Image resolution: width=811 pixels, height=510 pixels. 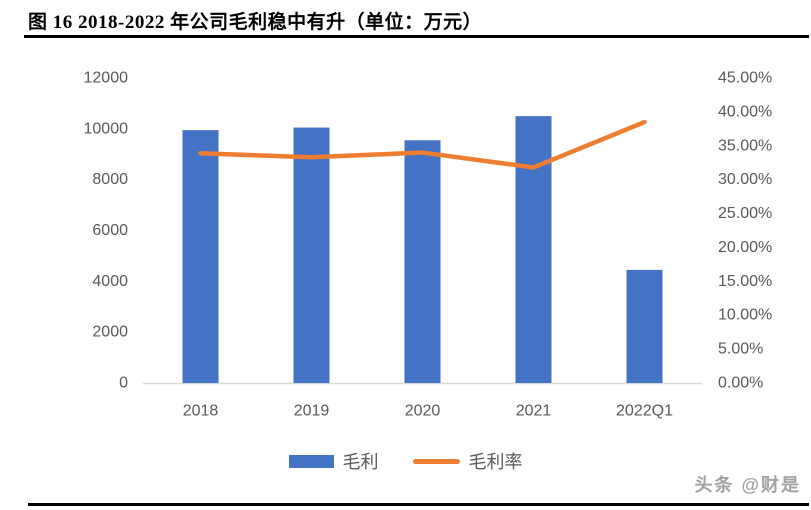 I want to click on svg-text: 20.00%, so click(x=745, y=247).